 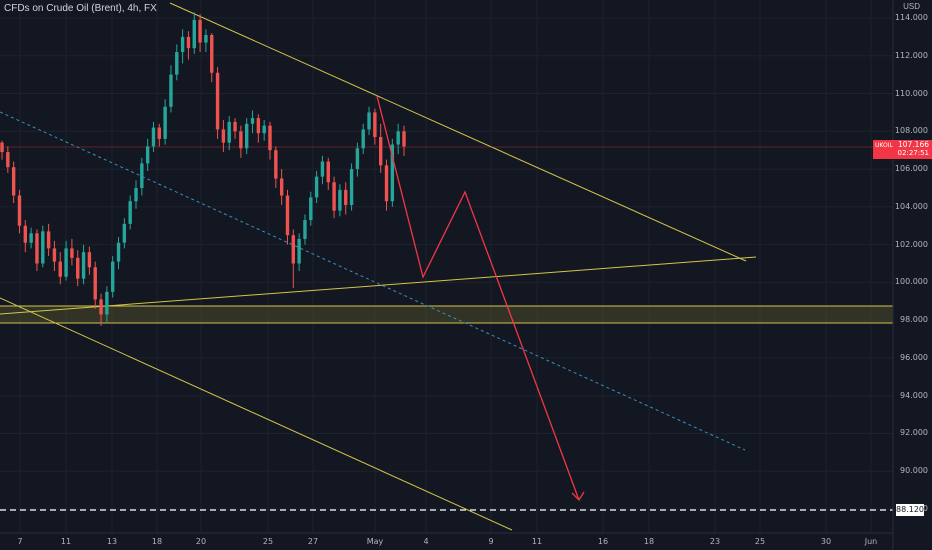 I want to click on time-tick-label: 7, so click(x=20, y=541).